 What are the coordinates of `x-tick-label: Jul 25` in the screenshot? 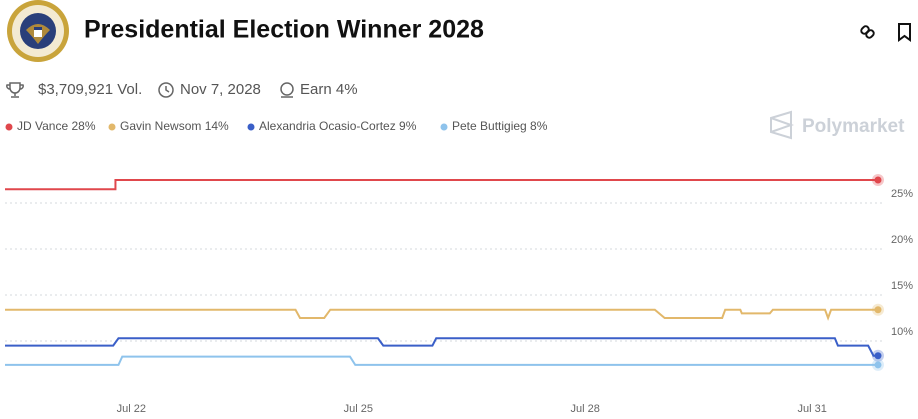 It's located at (358, 409).